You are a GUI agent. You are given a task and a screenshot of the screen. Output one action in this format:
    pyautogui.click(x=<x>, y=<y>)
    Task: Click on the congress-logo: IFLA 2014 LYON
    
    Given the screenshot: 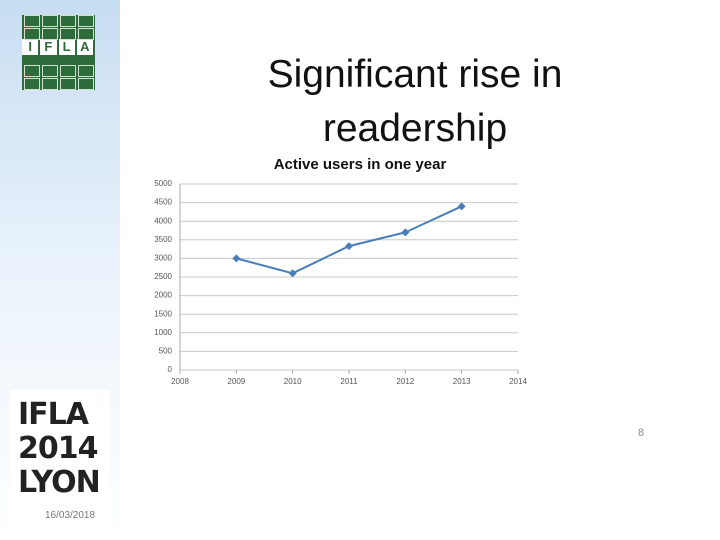 What is the action you would take?
    pyautogui.click(x=60, y=460)
    